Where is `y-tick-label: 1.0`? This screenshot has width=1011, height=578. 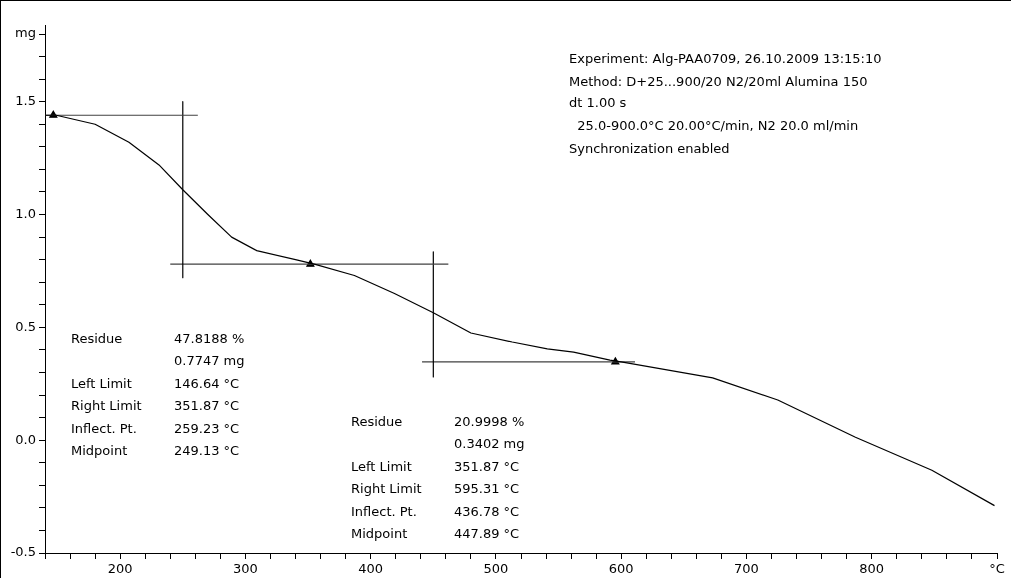 y-tick-label: 1.0 is located at coordinates (25, 213).